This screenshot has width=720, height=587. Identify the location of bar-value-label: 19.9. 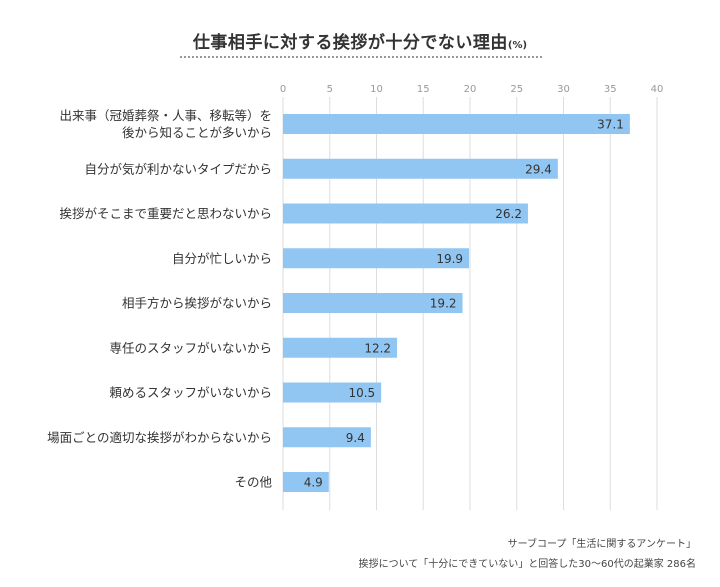
(449, 259).